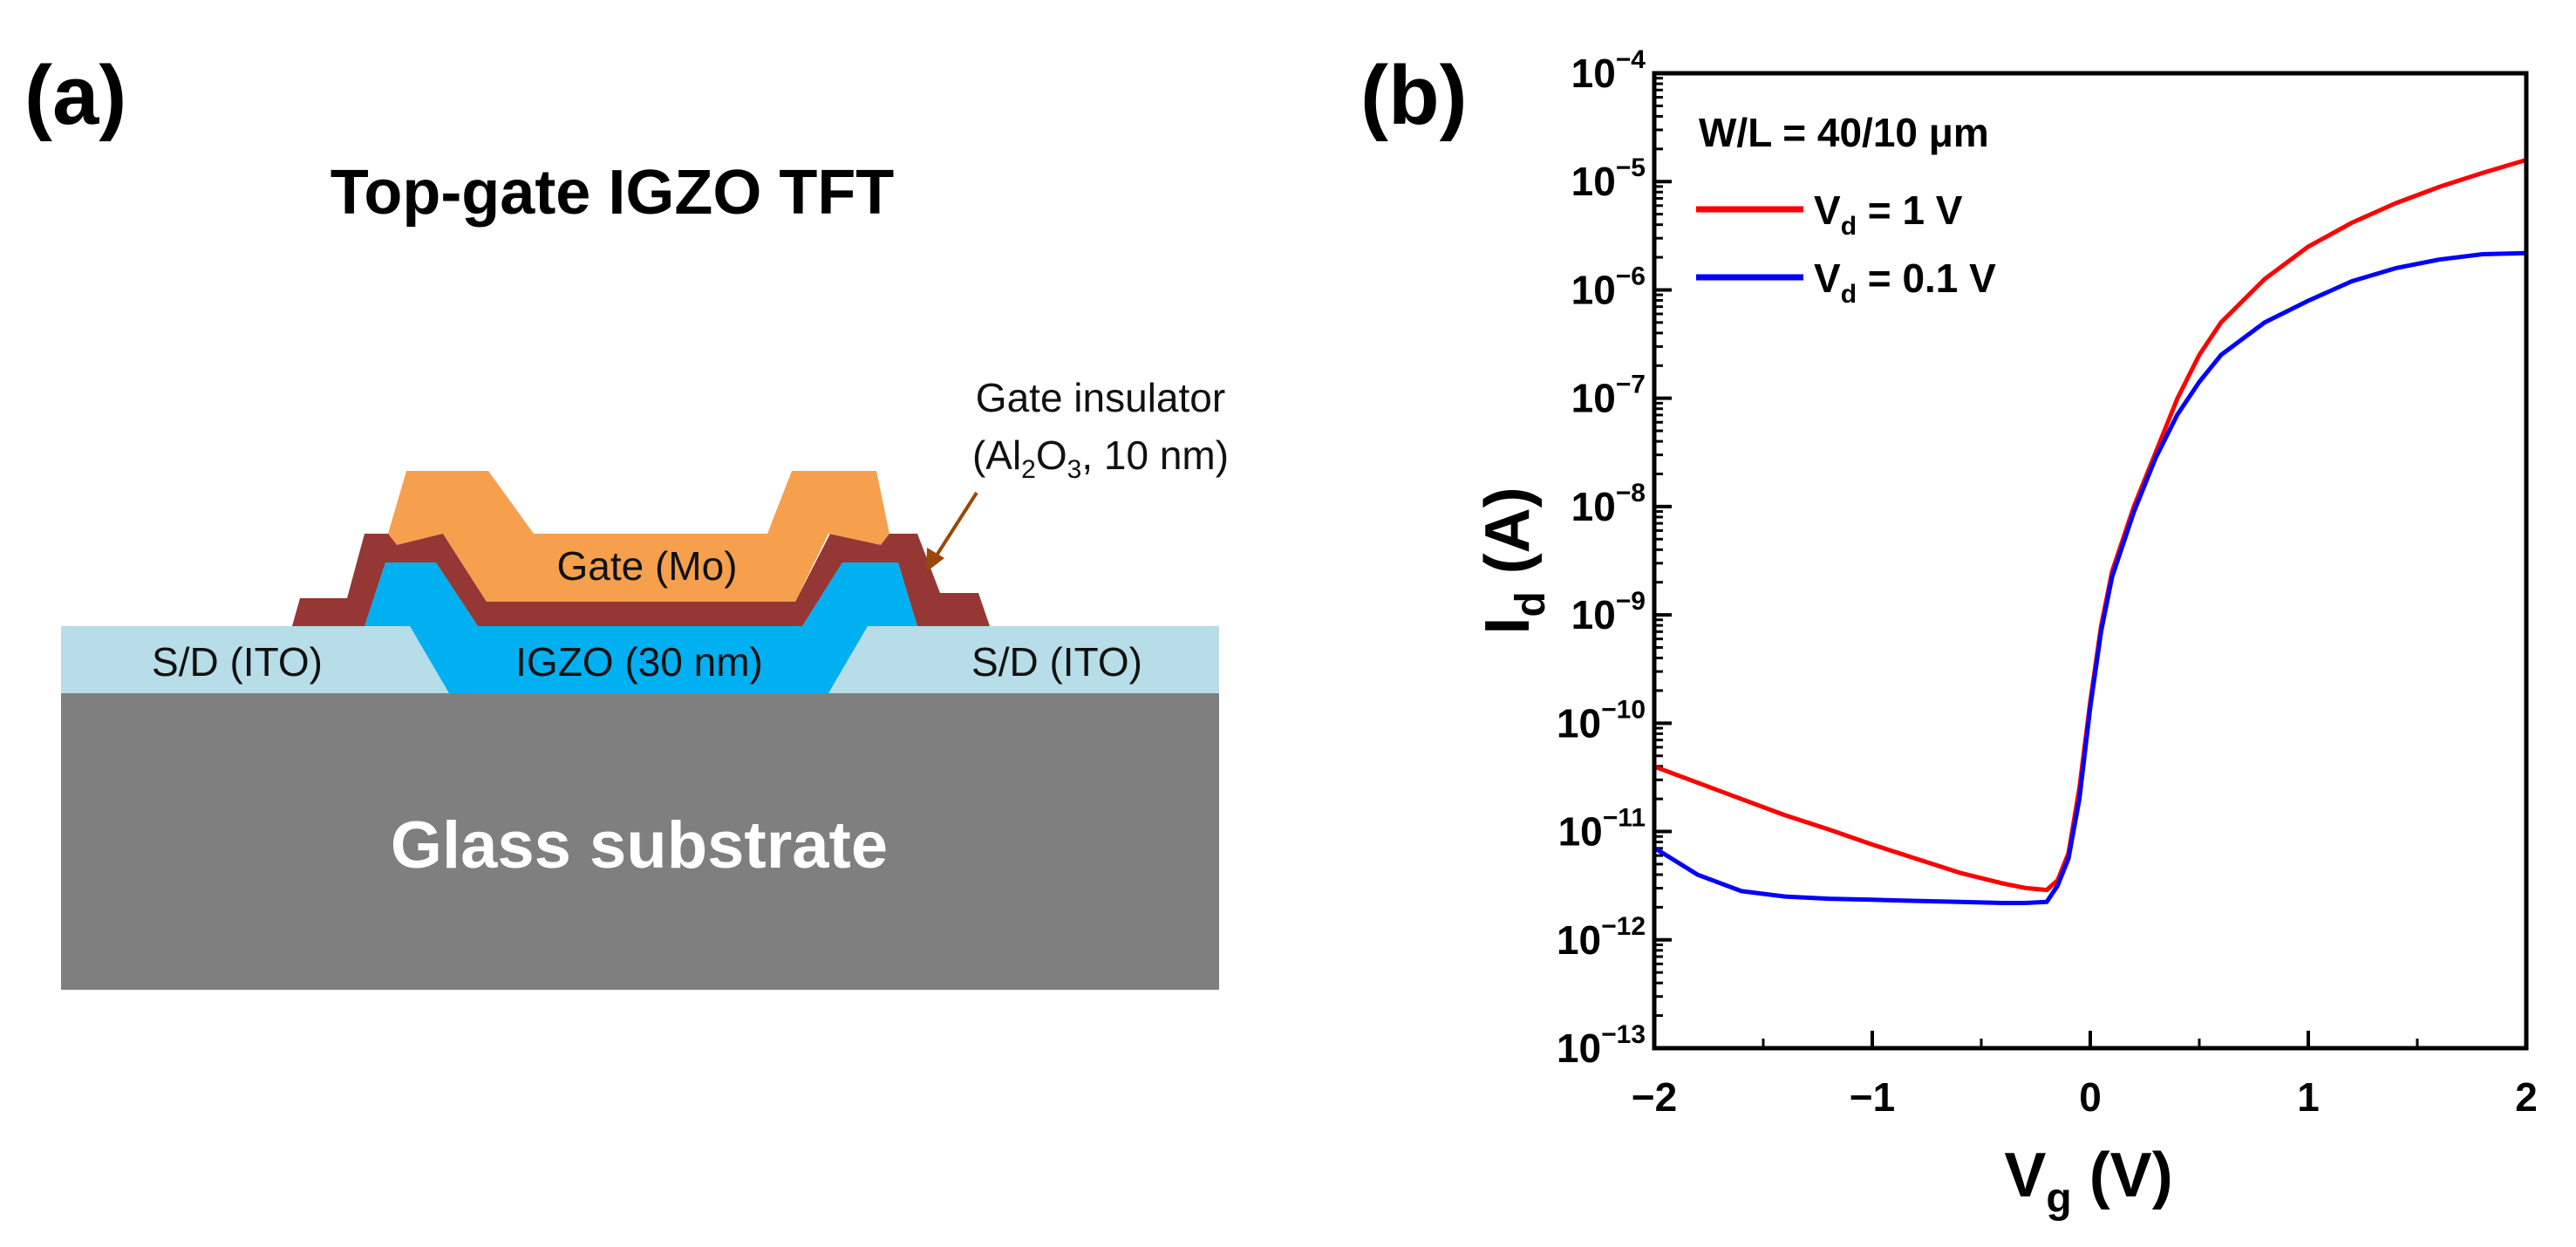 This screenshot has width=2576, height=1247. I want to click on glass-substrate, so click(640, 841).